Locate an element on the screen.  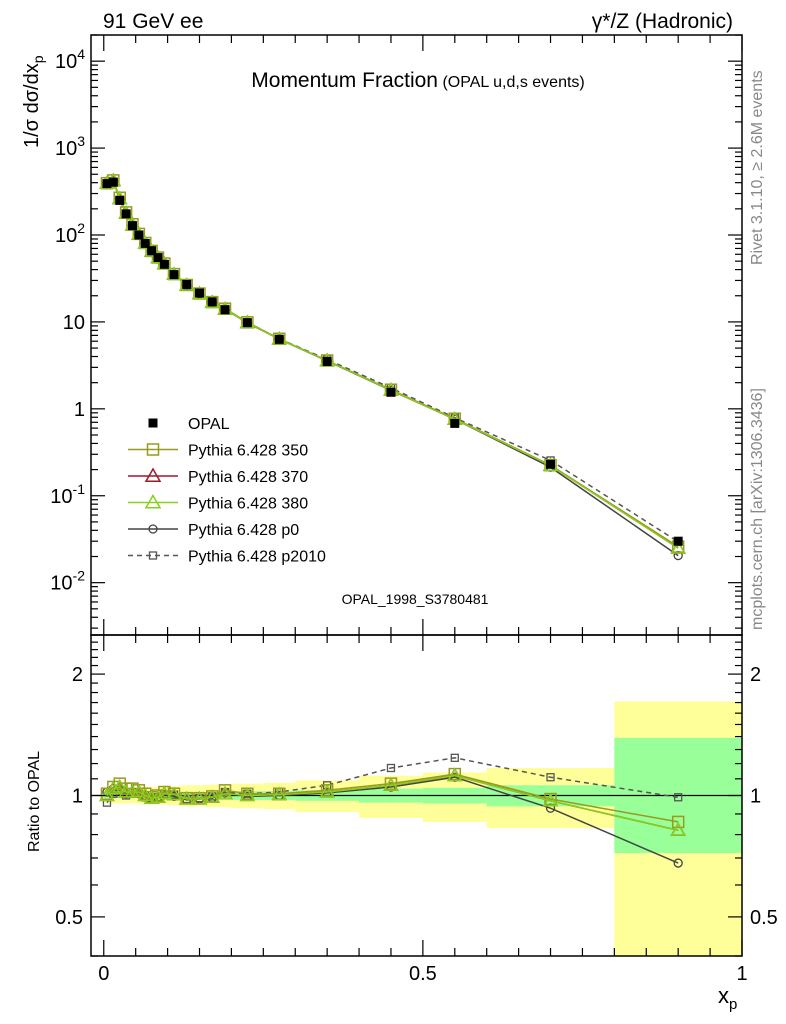
ratio-plot is located at coordinates (416, 810).